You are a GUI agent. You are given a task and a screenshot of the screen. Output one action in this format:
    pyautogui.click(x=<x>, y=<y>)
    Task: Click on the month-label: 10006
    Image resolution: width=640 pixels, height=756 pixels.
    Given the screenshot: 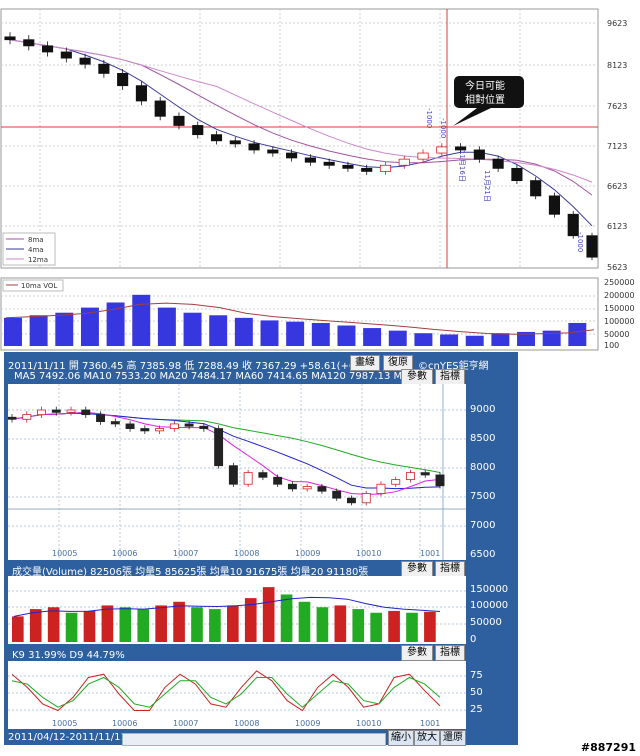 What is the action you would take?
    pyautogui.click(x=124, y=723)
    